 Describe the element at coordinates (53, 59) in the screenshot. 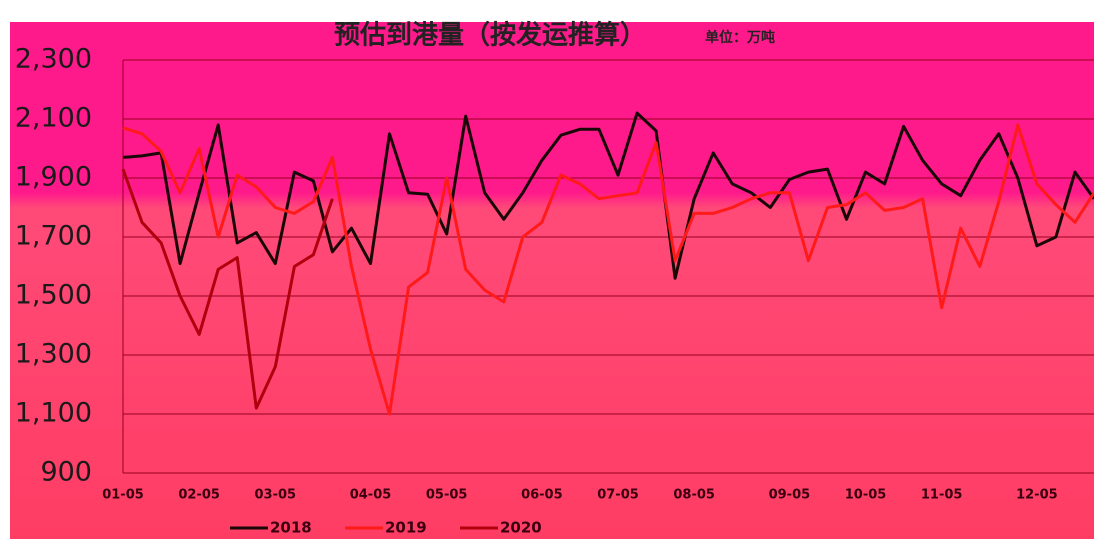

I see `y-tick-label: 2,300` at that location.